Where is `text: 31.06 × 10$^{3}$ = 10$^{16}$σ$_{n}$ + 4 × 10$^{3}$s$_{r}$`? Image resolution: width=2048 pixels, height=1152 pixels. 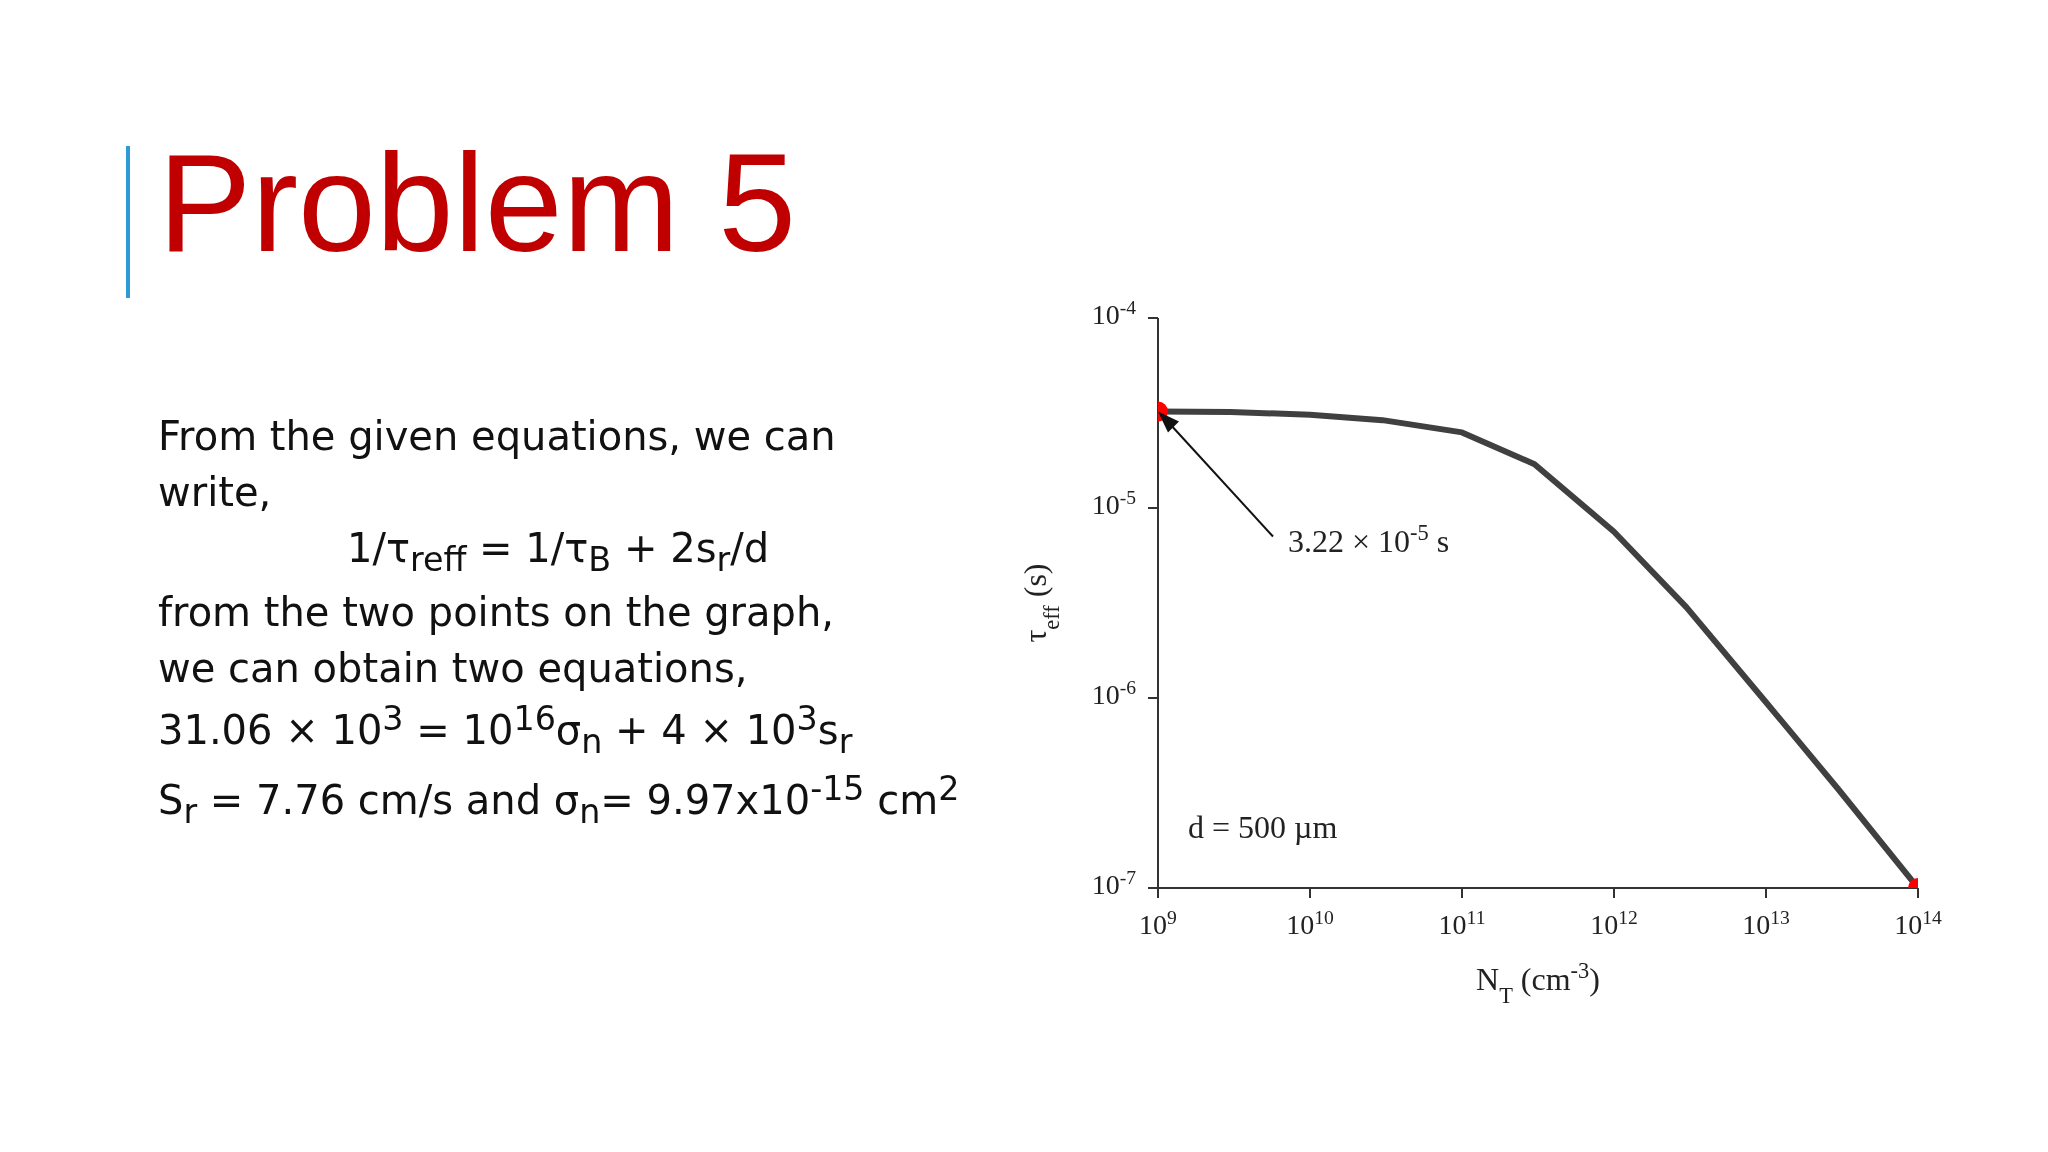
text: 31.06 × 10$^{3}$ = 10$^{16}$σ$_{n}$ + 4 × 10$^{3}$s$_{r}$ is located at coordinates (505, 729).